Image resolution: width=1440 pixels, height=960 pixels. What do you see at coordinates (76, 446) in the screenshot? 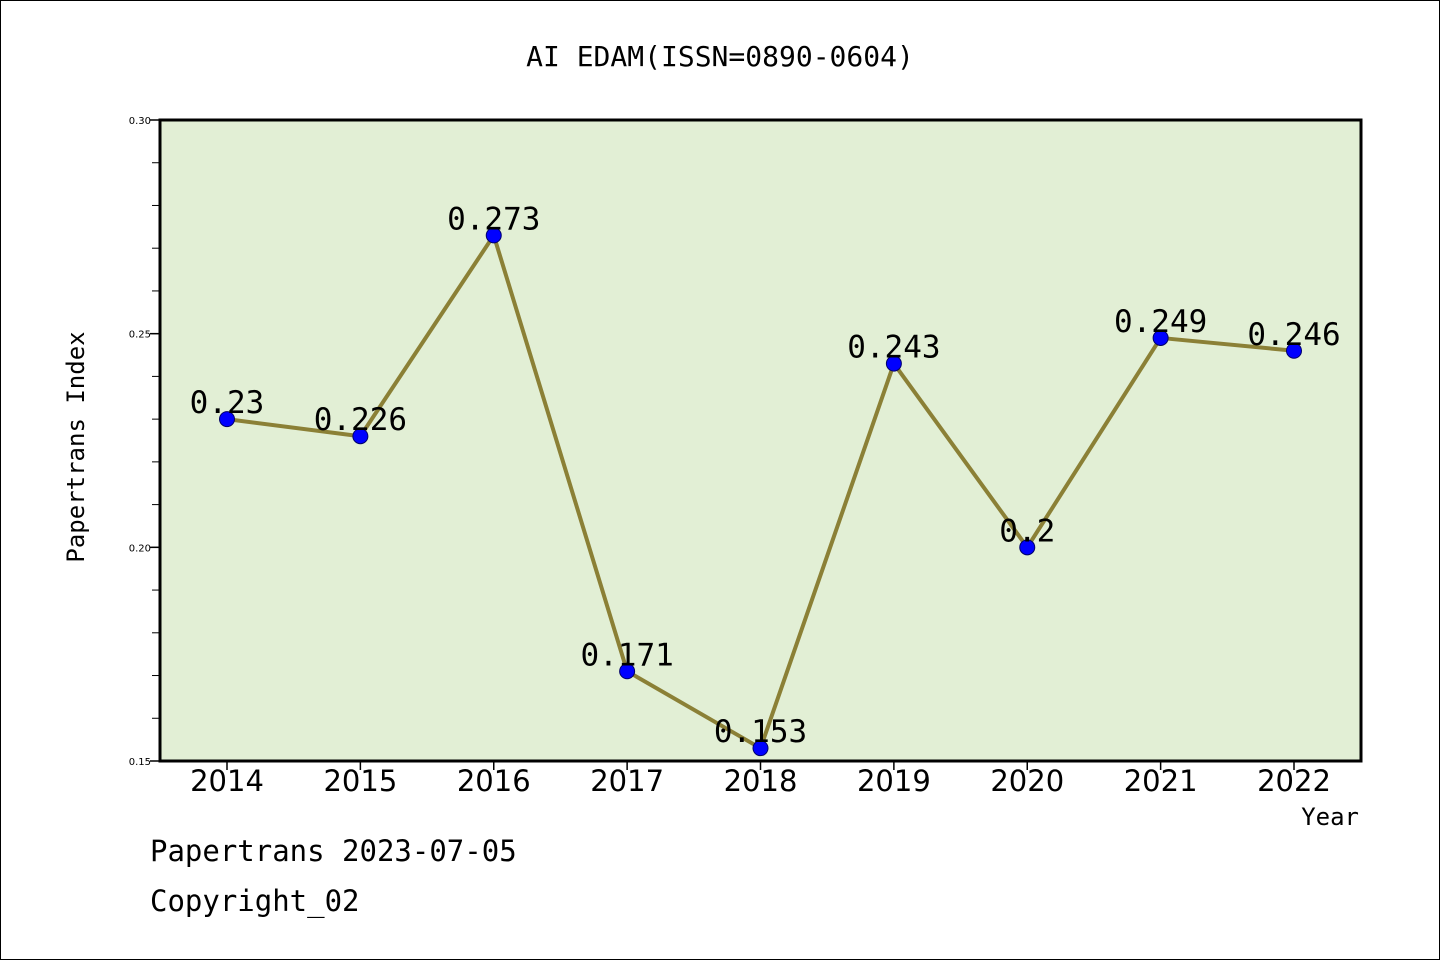
I see `y-axis-label: Papertrans Index` at bounding box center [76, 446].